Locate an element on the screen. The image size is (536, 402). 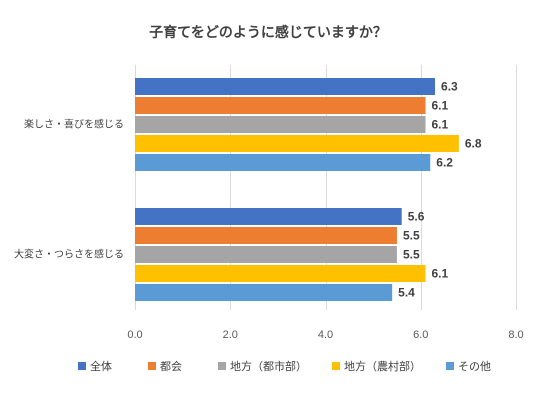
legend-entry: 地方（農村部） is located at coordinates (382, 366).